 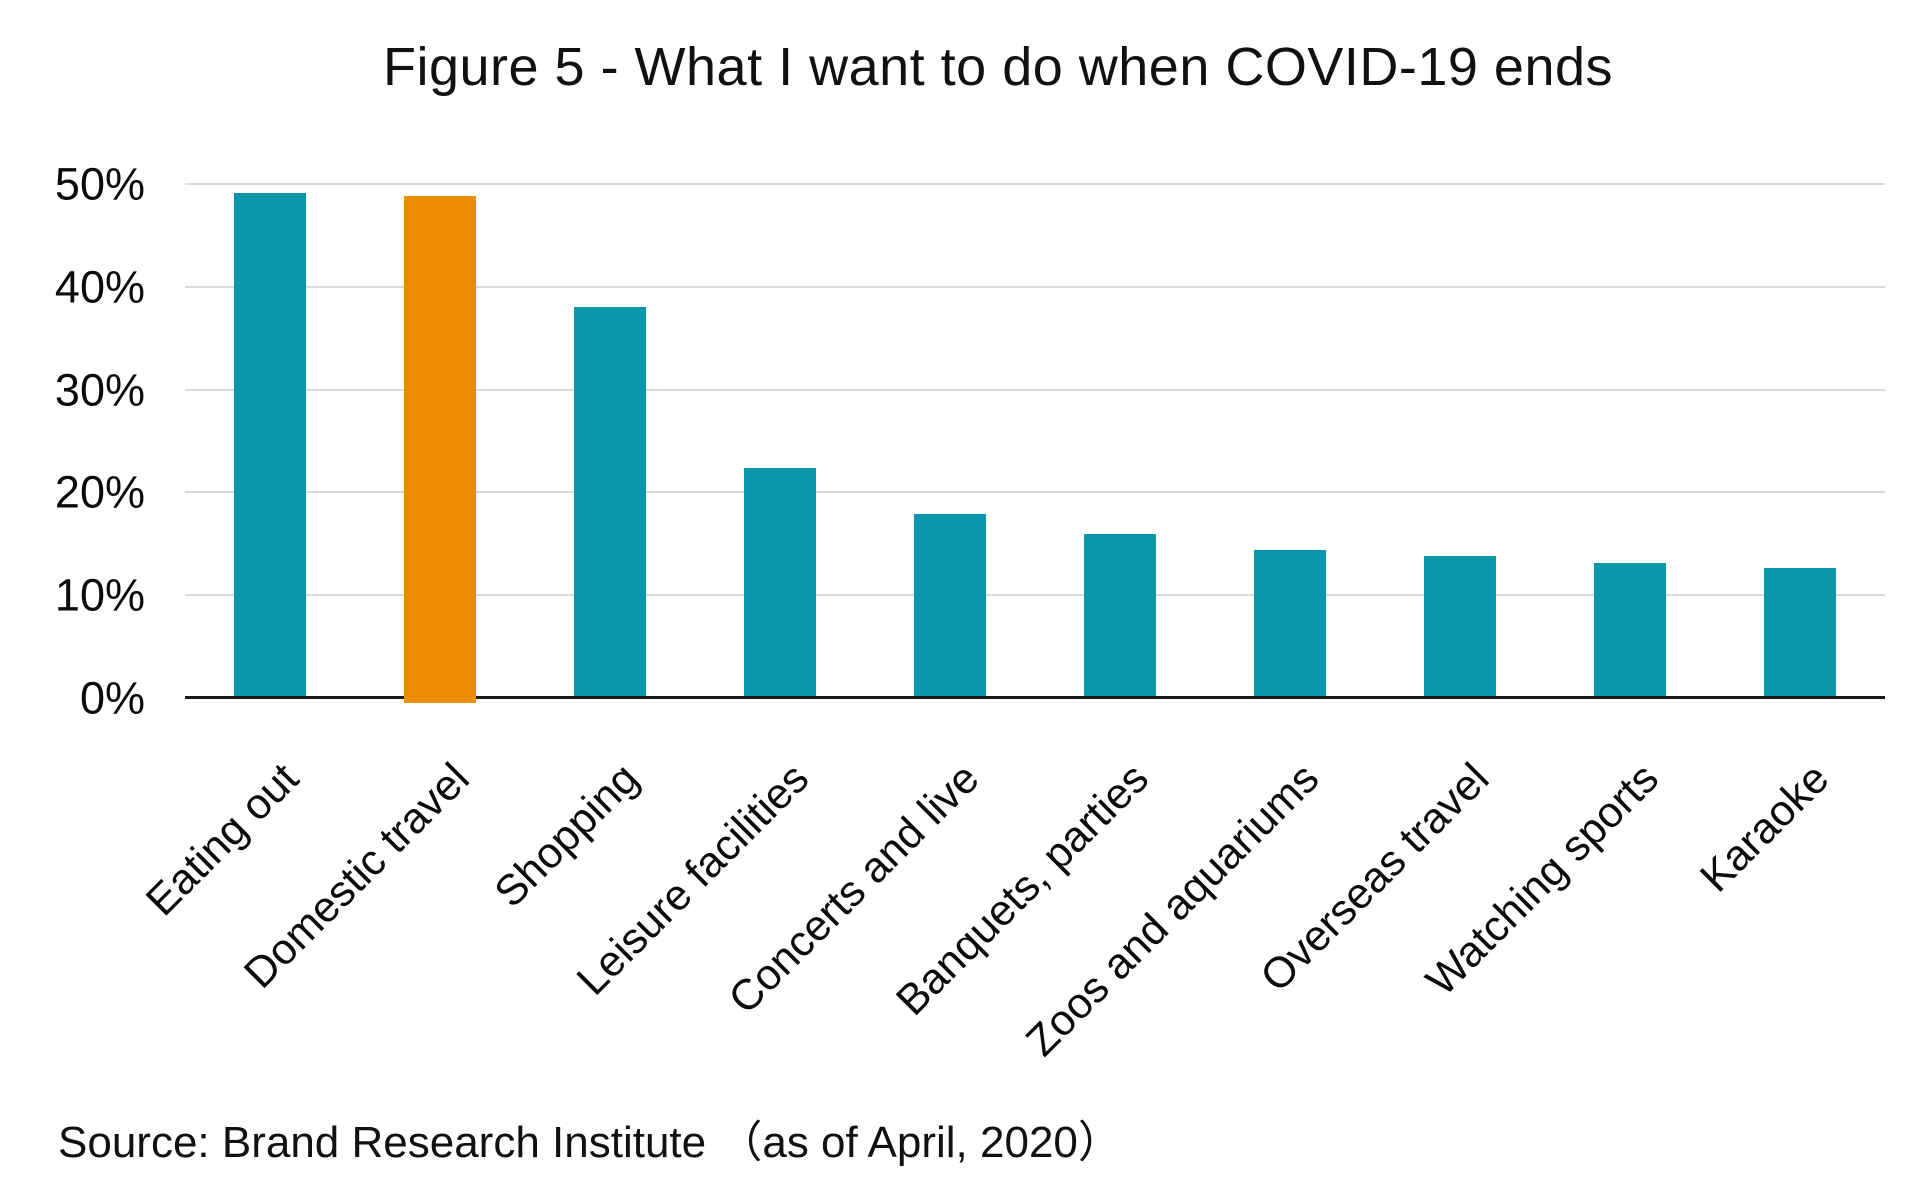 What do you see at coordinates (1035, 697) in the screenshot?
I see `x-axis-line` at bounding box center [1035, 697].